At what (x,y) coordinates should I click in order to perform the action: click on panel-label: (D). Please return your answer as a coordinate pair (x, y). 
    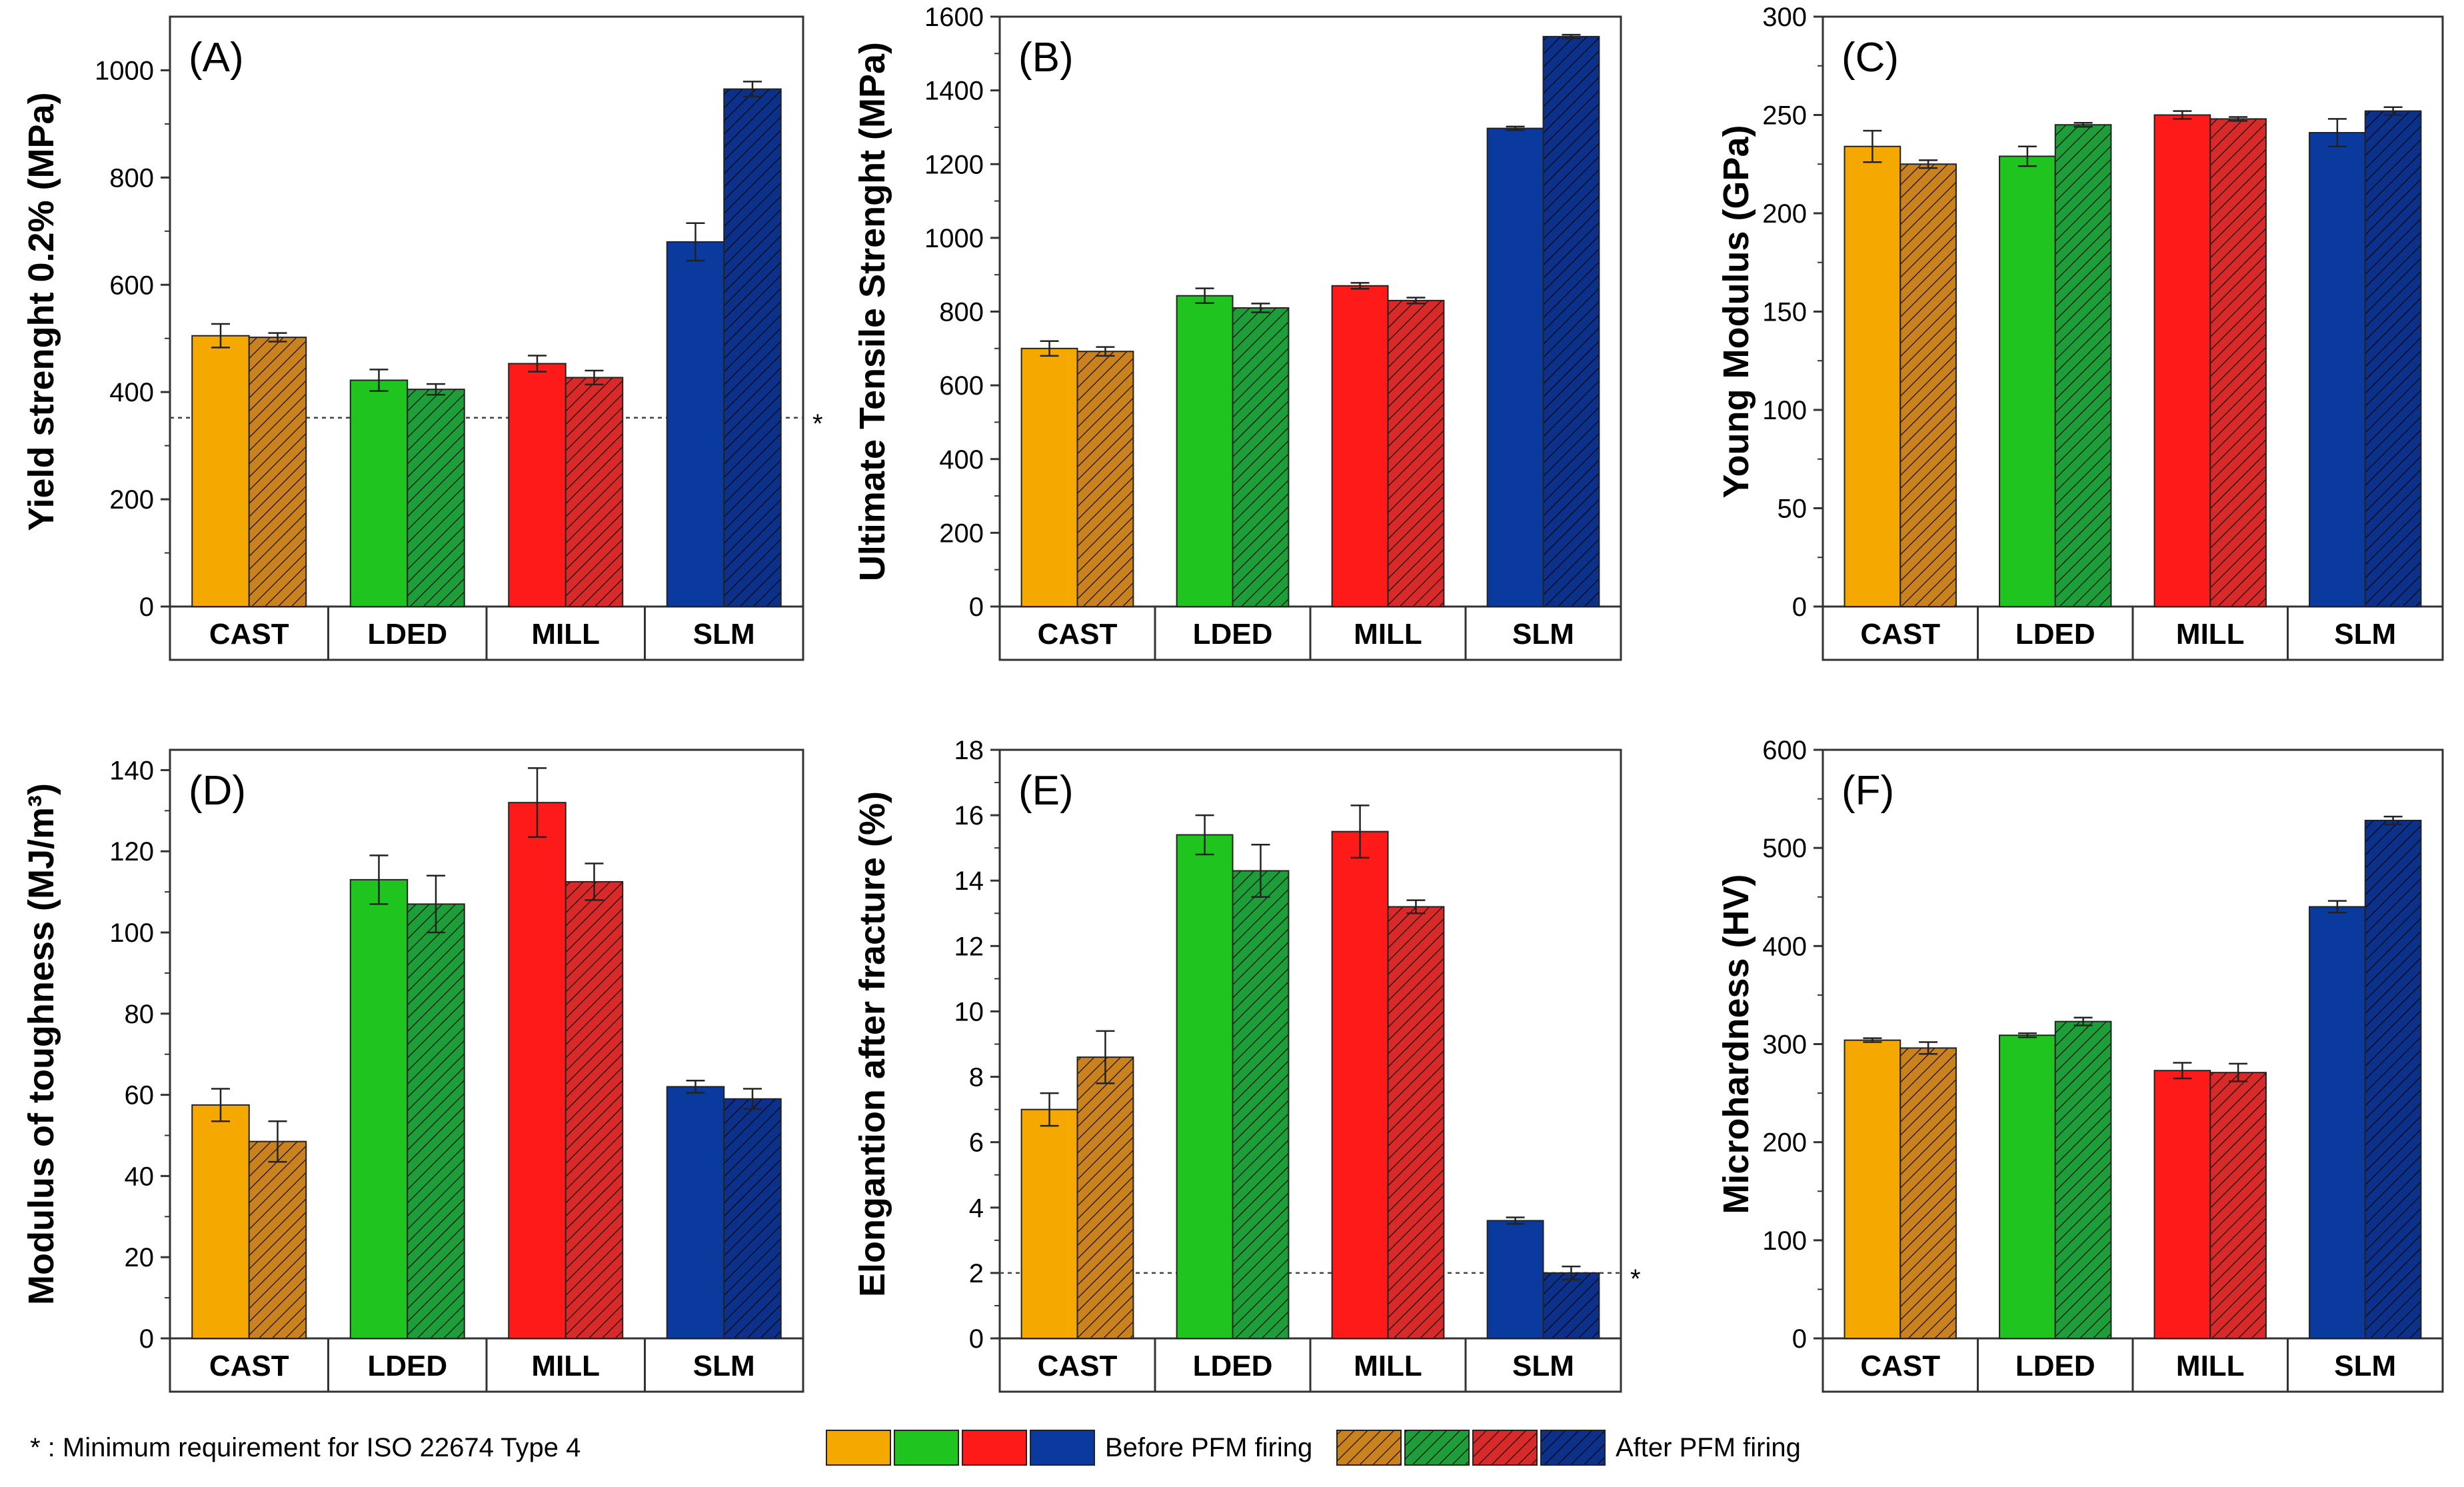
    Looking at the image, I should click on (217, 791).